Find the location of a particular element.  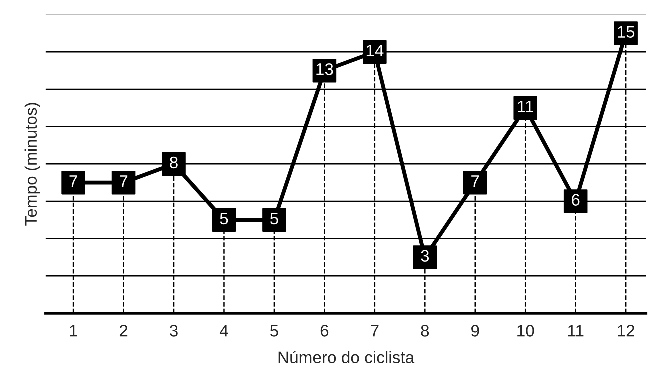

data-label: 6 is located at coordinates (576, 200).